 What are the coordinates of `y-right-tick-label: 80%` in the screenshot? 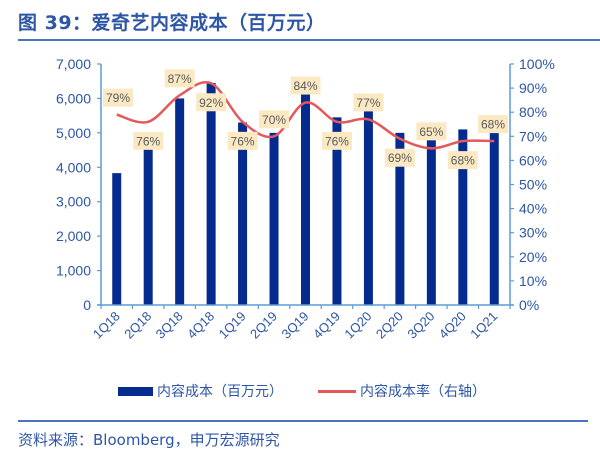 It's located at (533, 112).